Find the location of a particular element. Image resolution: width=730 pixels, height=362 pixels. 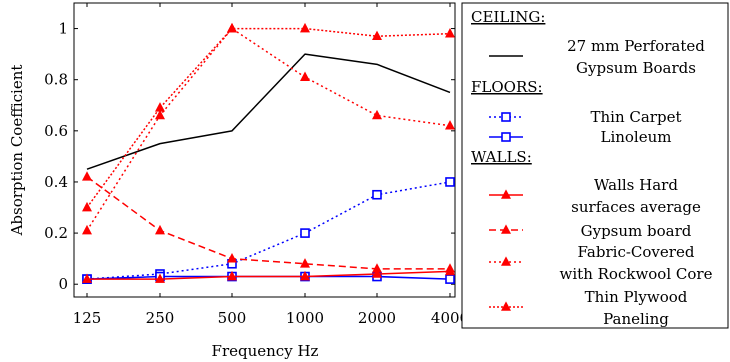

series-line-gypsum-board is located at coordinates (268, 223).